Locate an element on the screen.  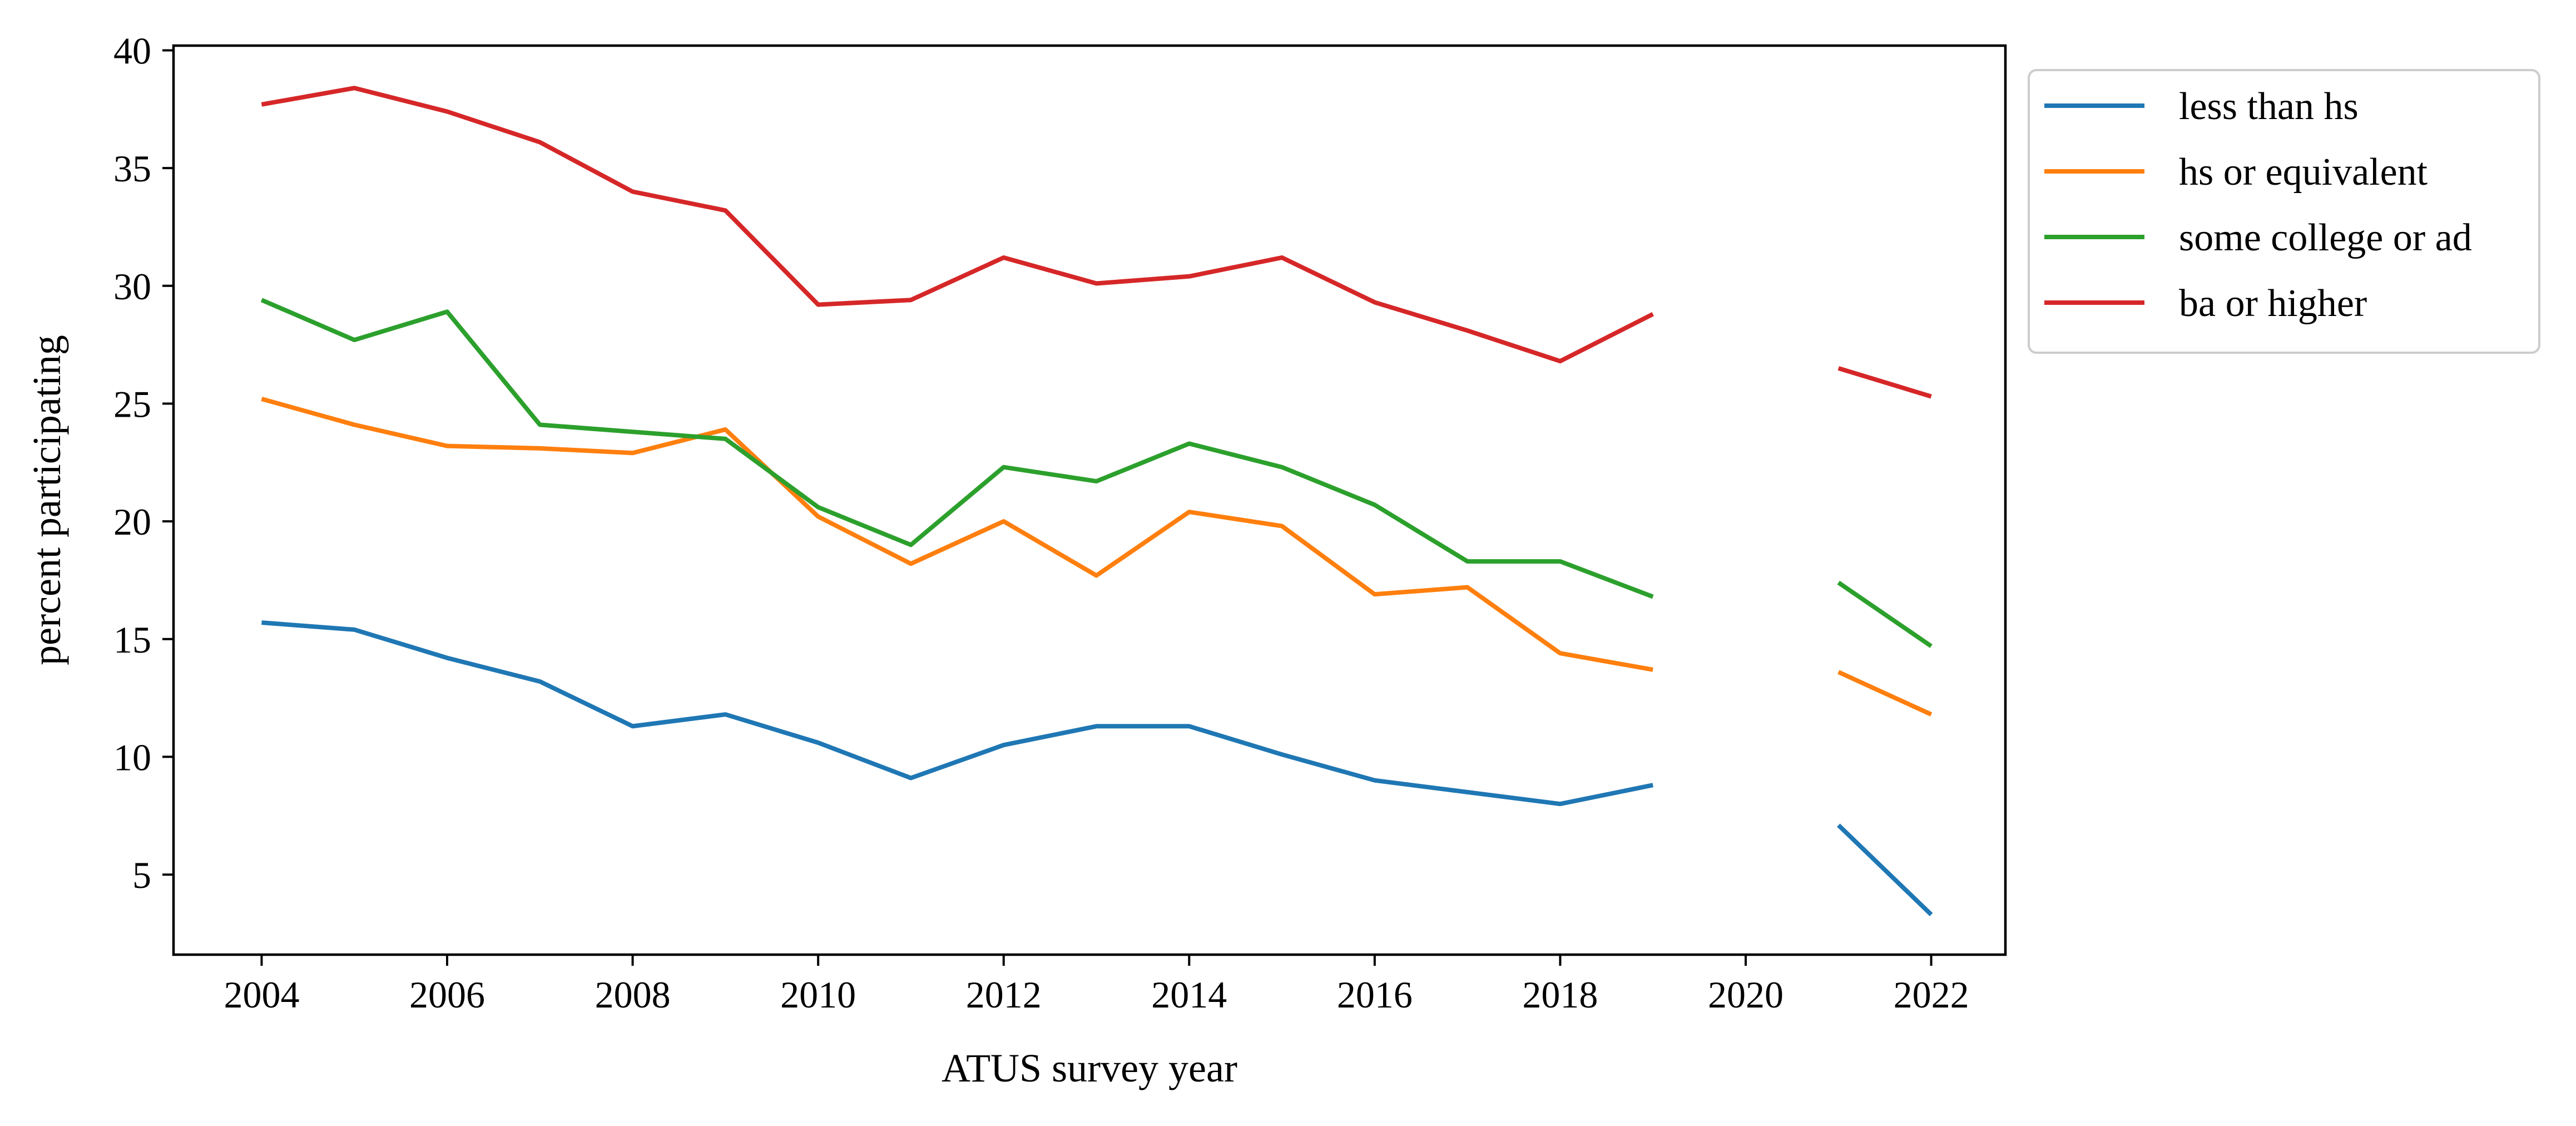
x-tick-label: 2006 is located at coordinates (447, 995).